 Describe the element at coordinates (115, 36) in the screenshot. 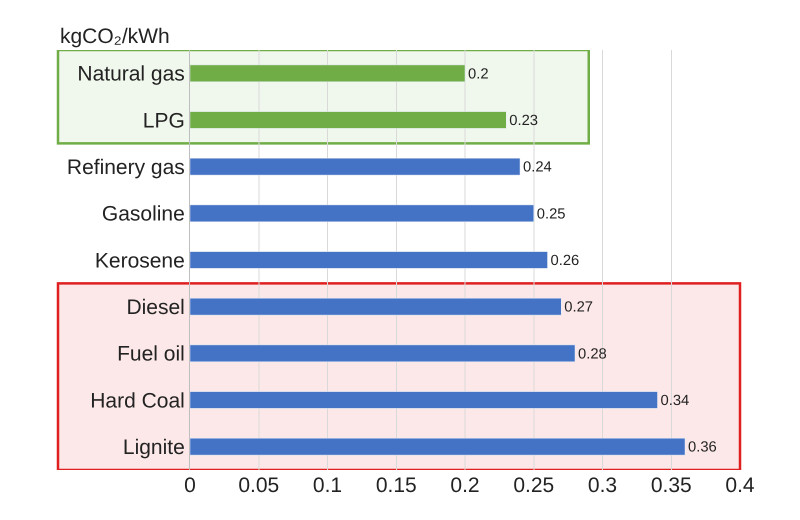

I see `y-axis-title: kgCO₂/kWh` at that location.